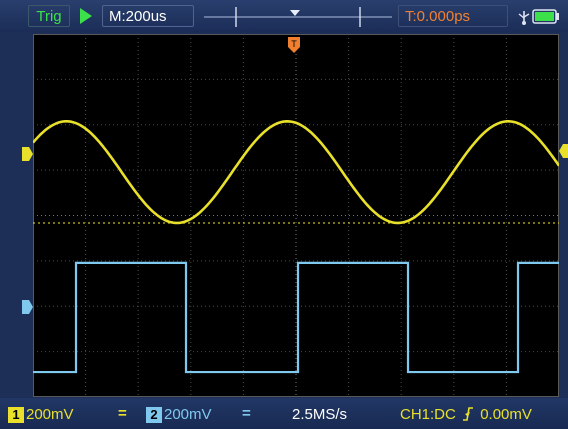 Image resolution: width=568 pixels, height=429 pixels. I want to click on trigger-setting: CH1:DC 0.00mV, so click(466, 415).